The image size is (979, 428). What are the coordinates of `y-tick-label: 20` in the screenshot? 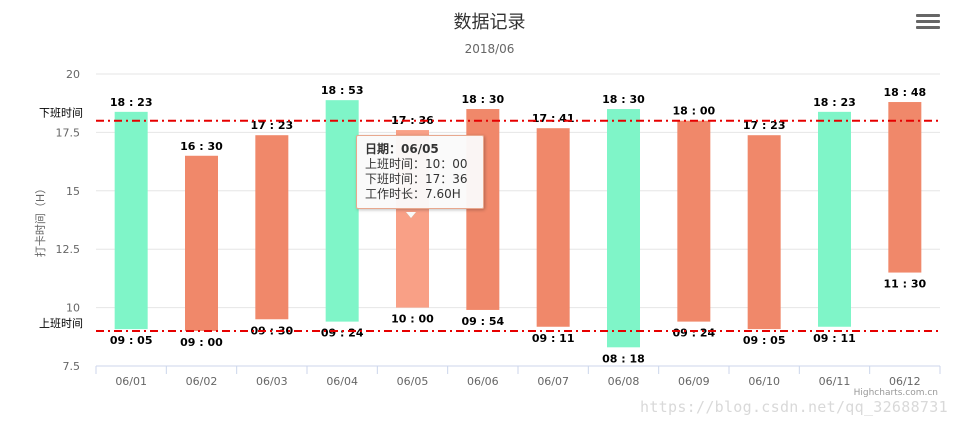 It's located at (73, 74).